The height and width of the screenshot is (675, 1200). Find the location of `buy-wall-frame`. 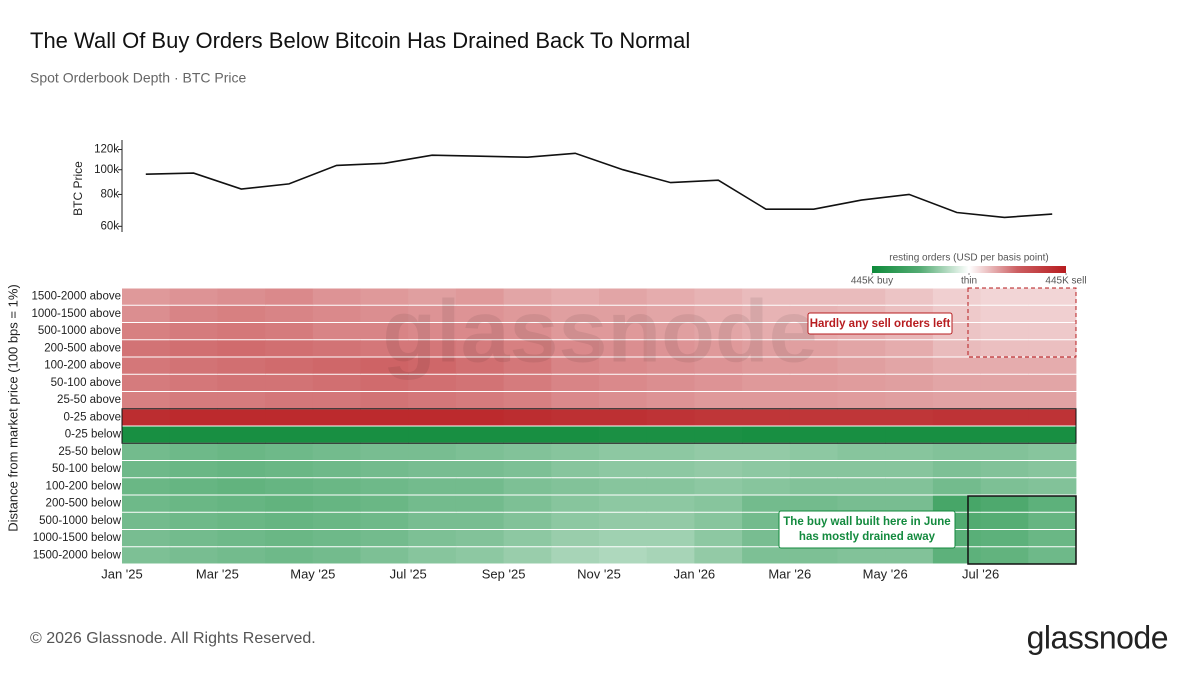

buy-wall-frame is located at coordinates (1022, 530).